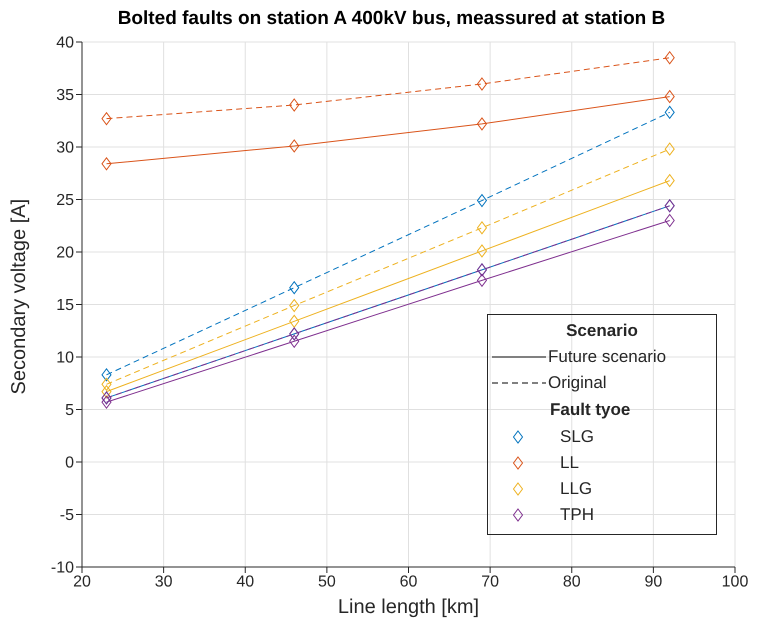 Image resolution: width=783 pixels, height=621 pixels. I want to click on legend-label: LL, so click(569, 463).